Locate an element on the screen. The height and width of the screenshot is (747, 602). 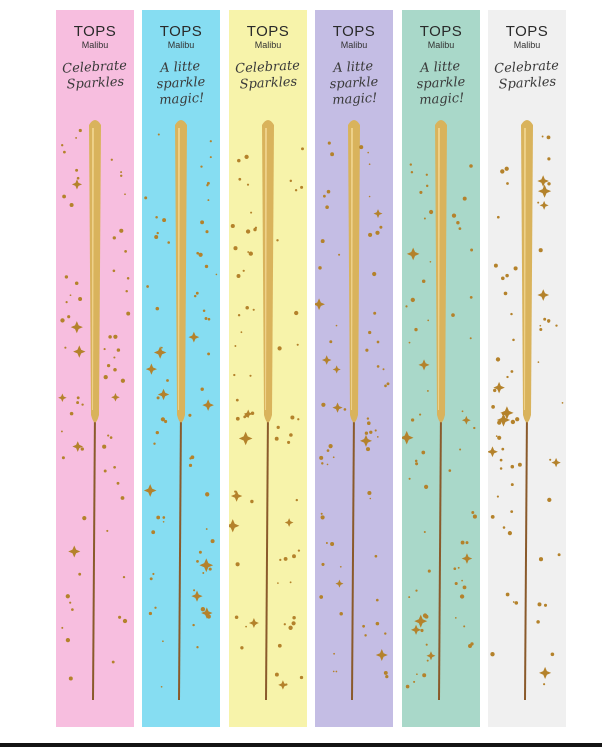
sparkler-illustration is located at coordinates (352, 410).